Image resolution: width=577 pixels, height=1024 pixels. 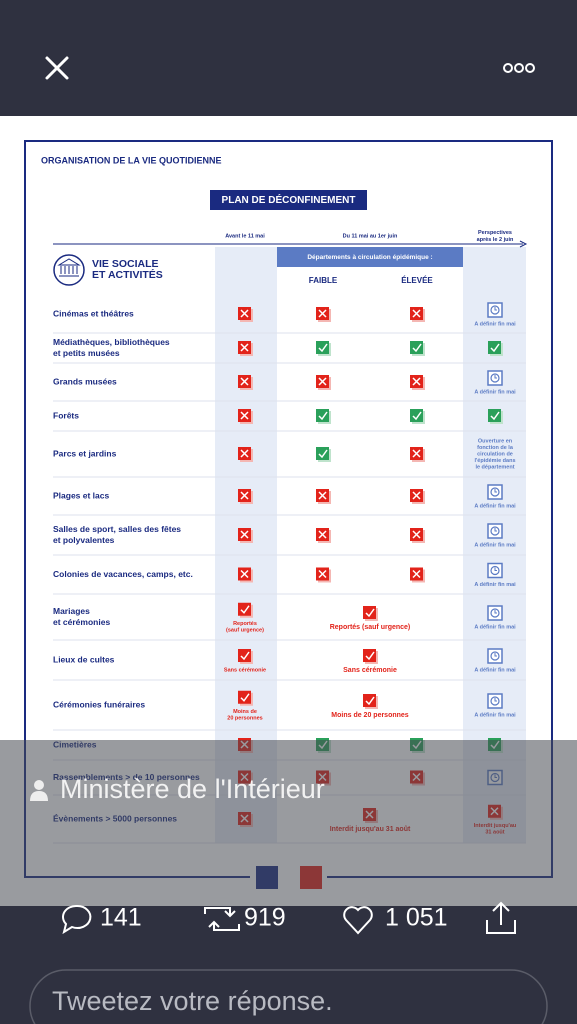 What do you see at coordinates (125, 264) in the screenshot?
I see `section-title: VIE SOCIALE` at bounding box center [125, 264].